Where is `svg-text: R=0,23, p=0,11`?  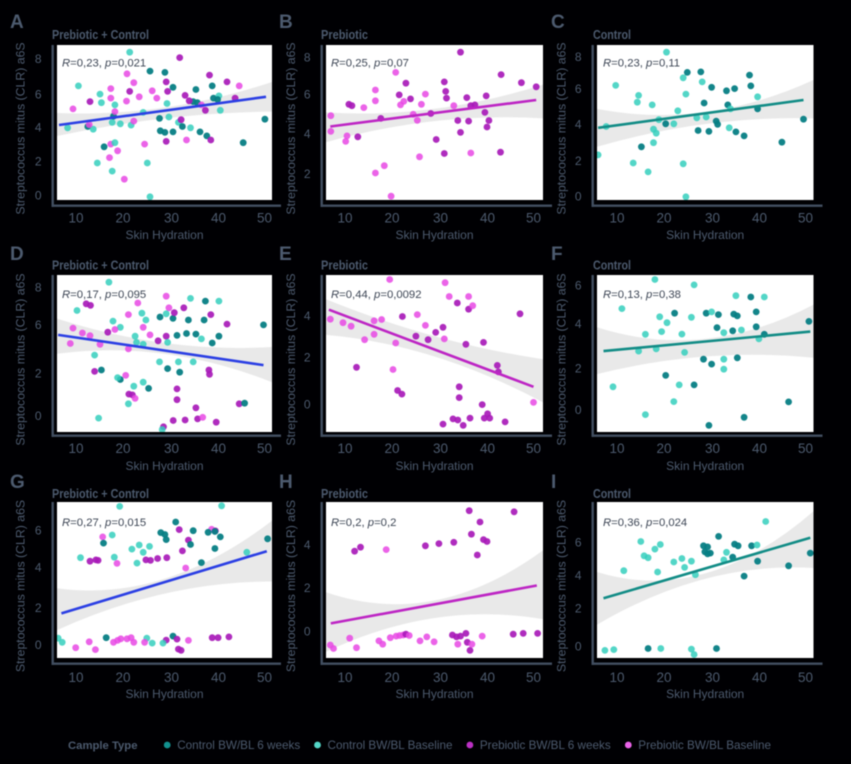
svg-text: R=0,23, p=0,11 is located at coordinates (641, 64).